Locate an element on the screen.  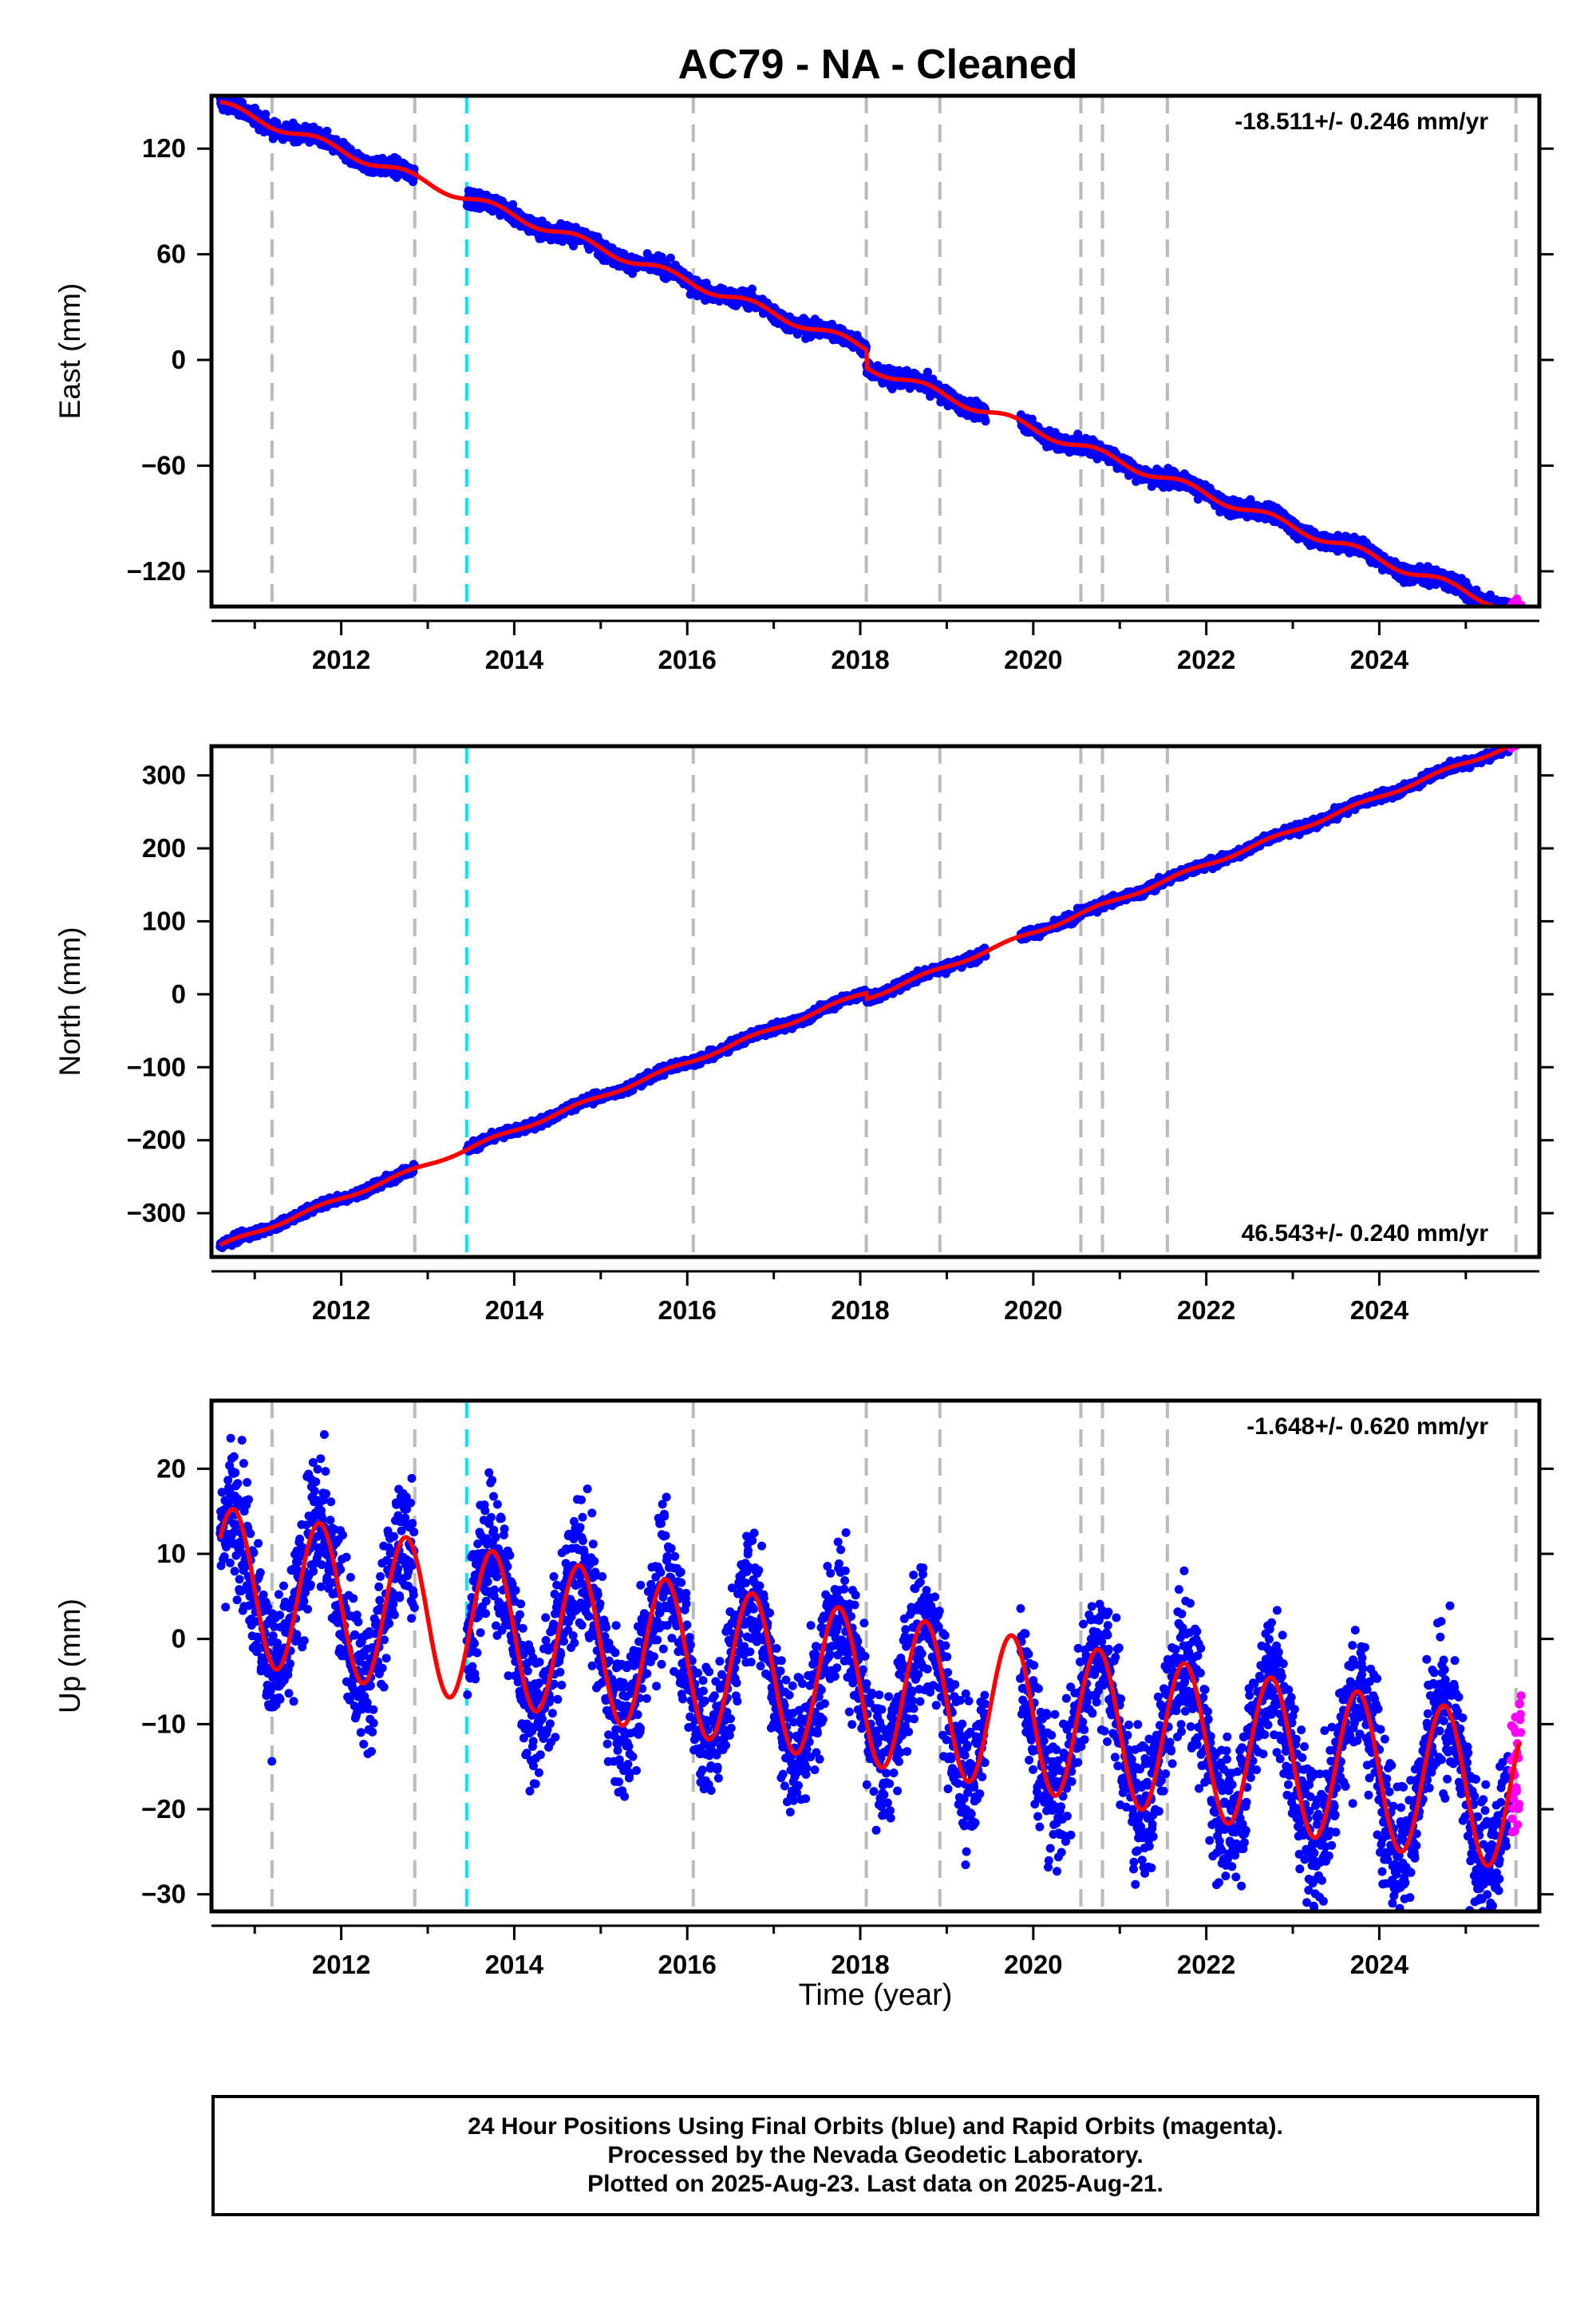
x-tick-label: 2014 is located at coordinates (514, 659).